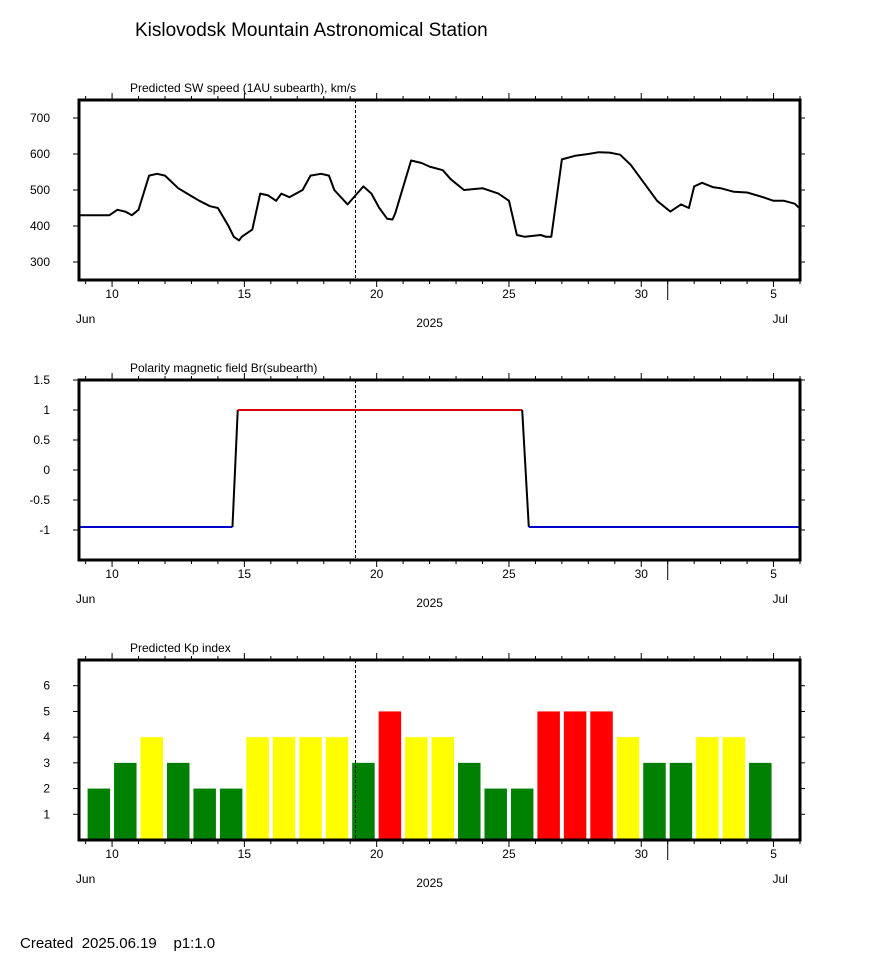  Describe the element at coordinates (46, 763) in the screenshot. I see `y-tick-label: 3` at that location.